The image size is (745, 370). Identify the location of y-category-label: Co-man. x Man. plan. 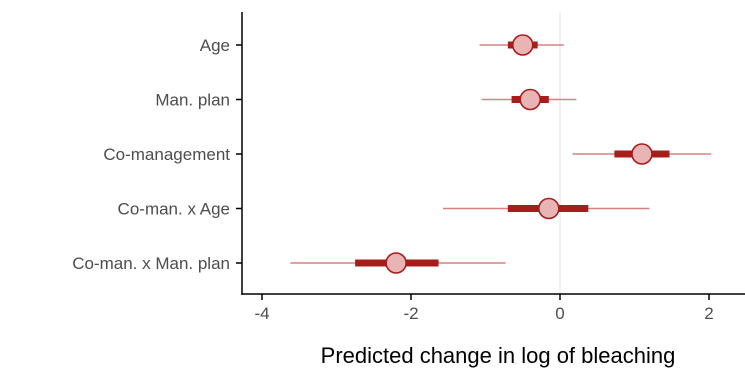
(151, 263).